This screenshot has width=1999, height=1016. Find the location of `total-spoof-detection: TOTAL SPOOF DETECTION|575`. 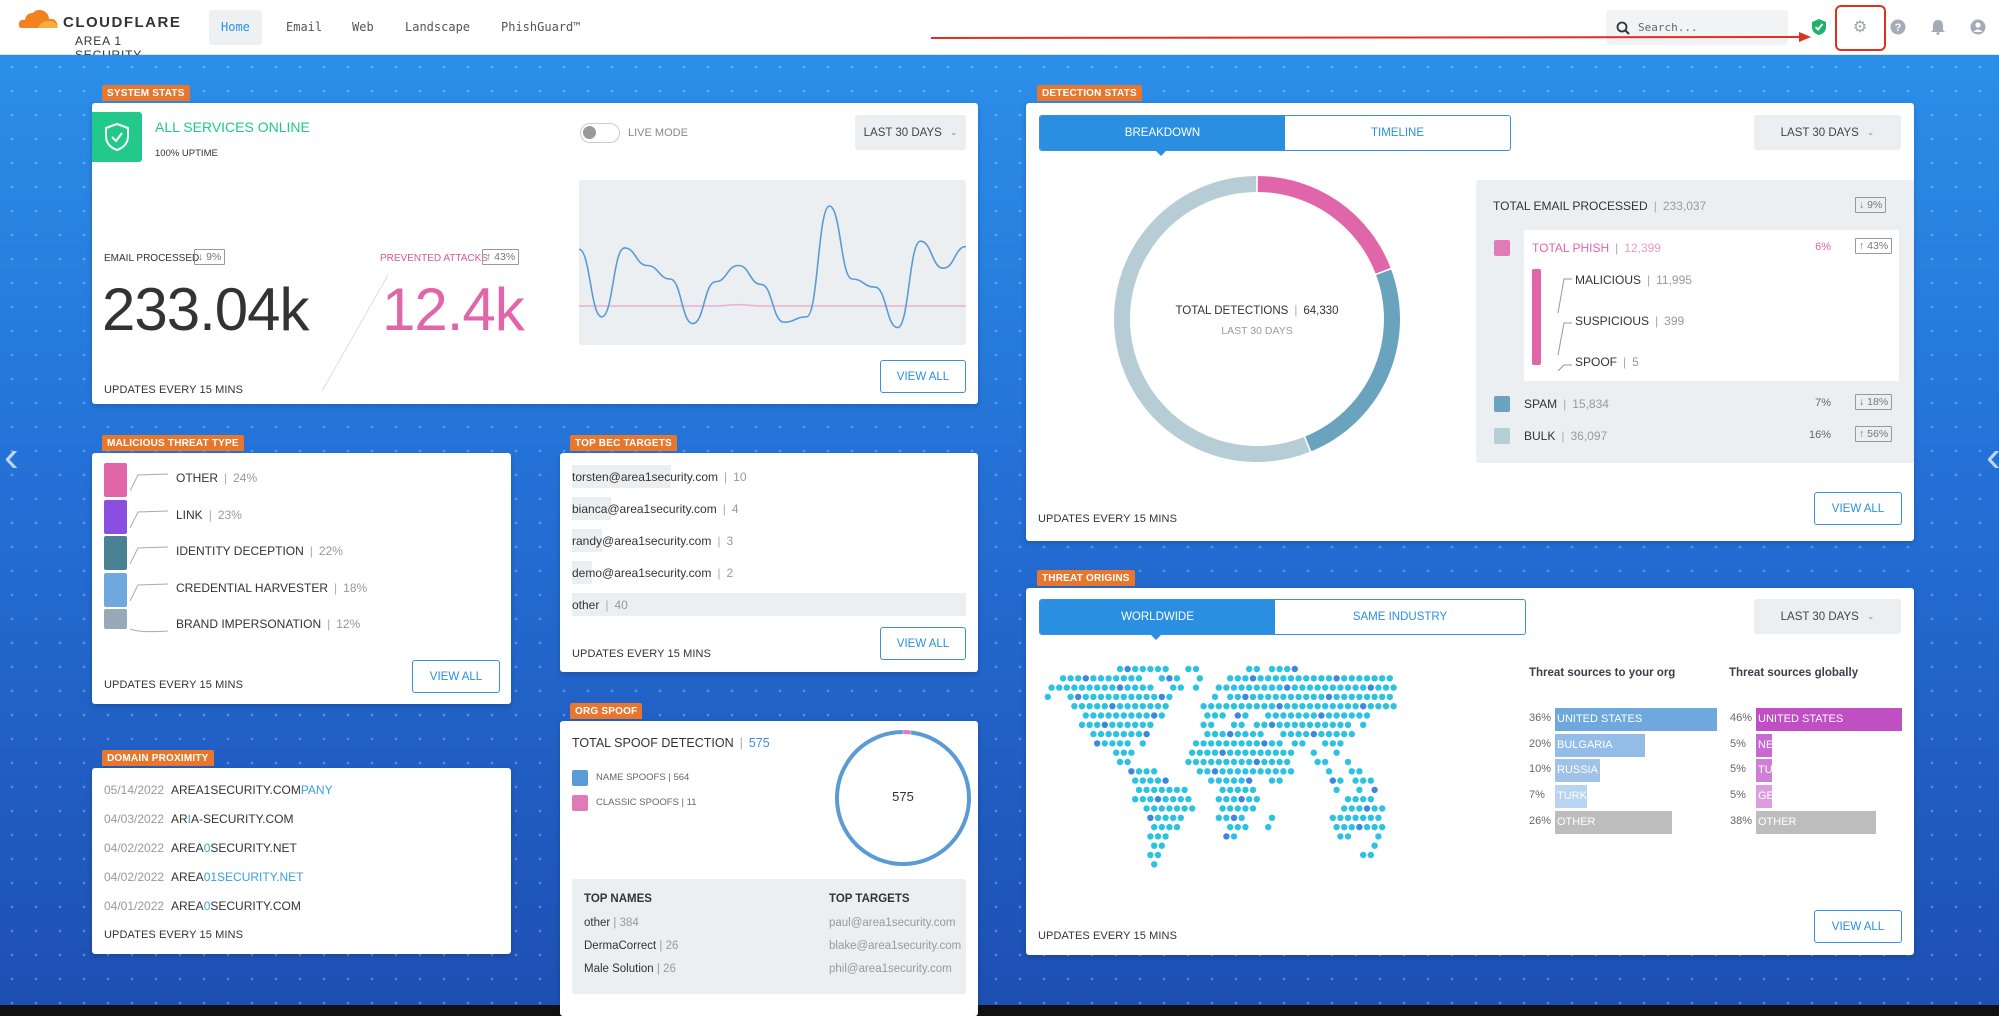

total-spoof-detection: TOTAL SPOOF DETECTION|575 is located at coordinates (671, 743).